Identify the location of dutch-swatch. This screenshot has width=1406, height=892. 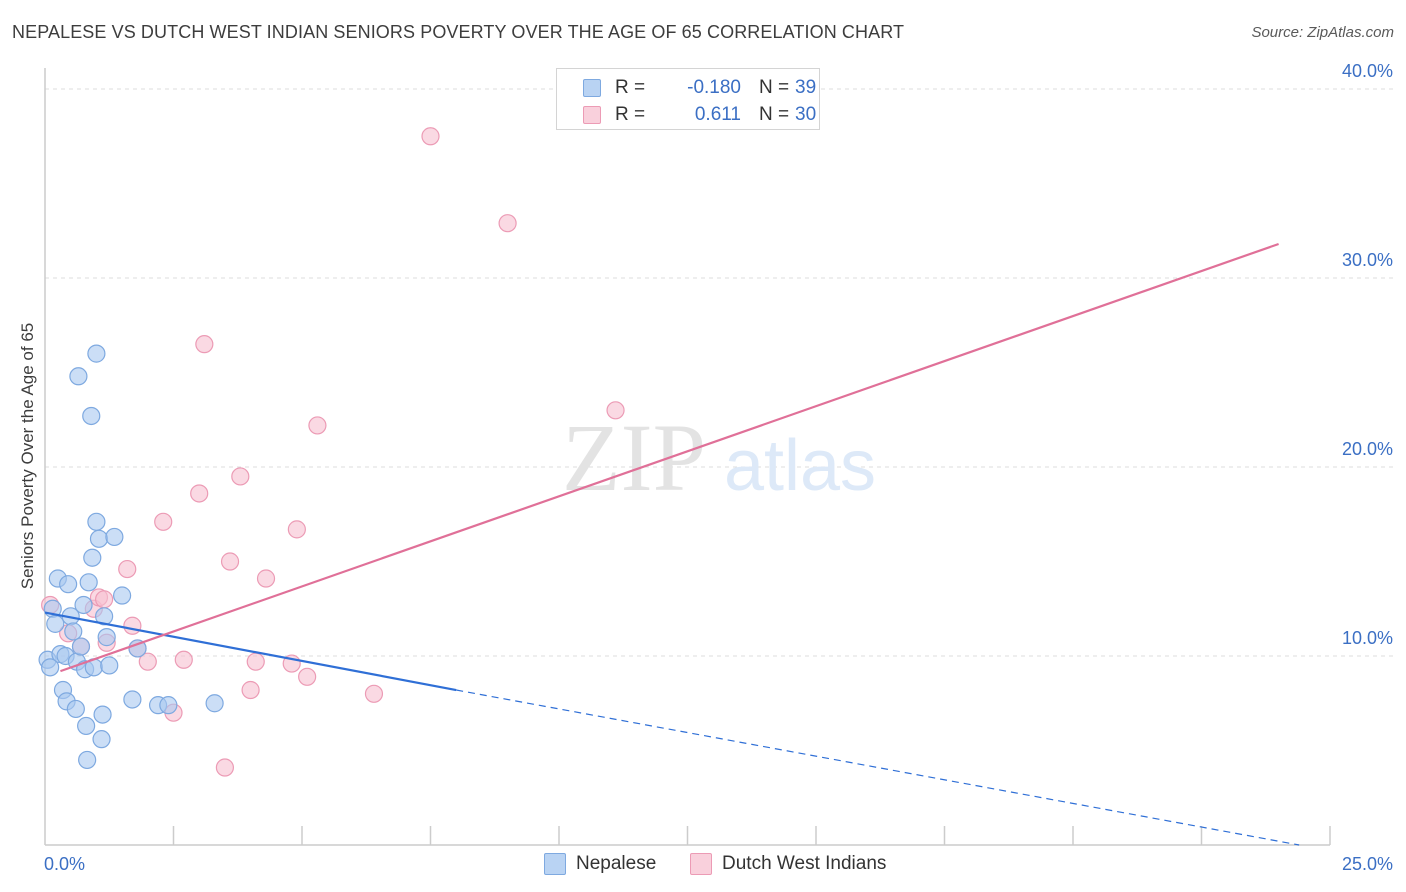
(592, 115).